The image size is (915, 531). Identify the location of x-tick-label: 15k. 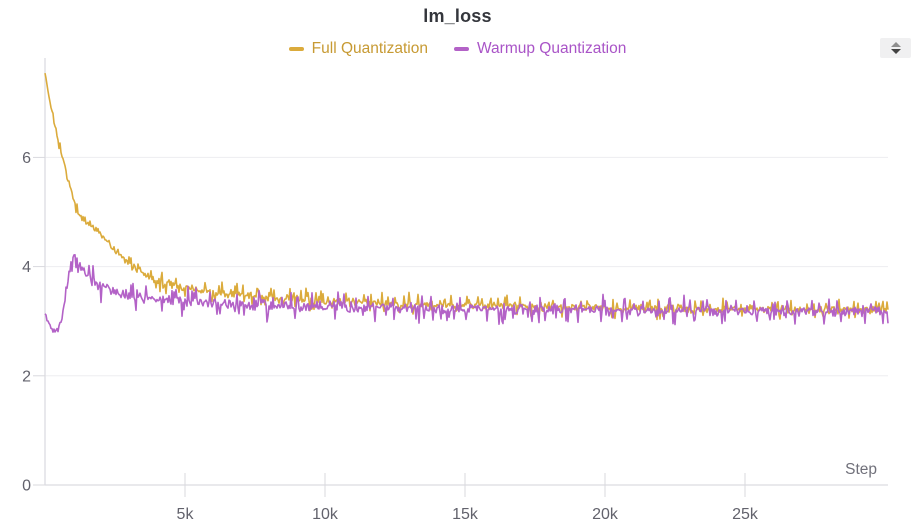
(465, 514).